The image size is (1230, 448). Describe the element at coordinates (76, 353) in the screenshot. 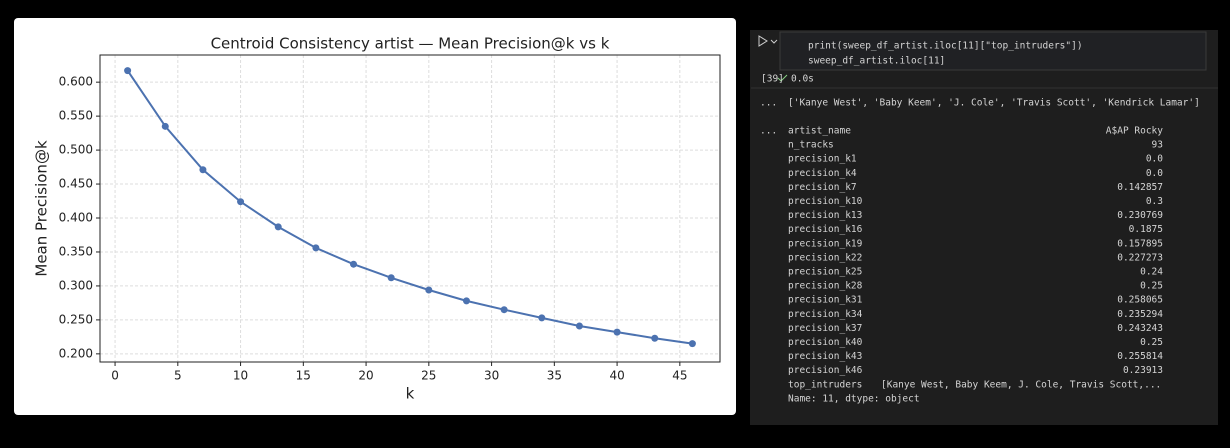

I see `y-tick-label: 0.200` at that location.